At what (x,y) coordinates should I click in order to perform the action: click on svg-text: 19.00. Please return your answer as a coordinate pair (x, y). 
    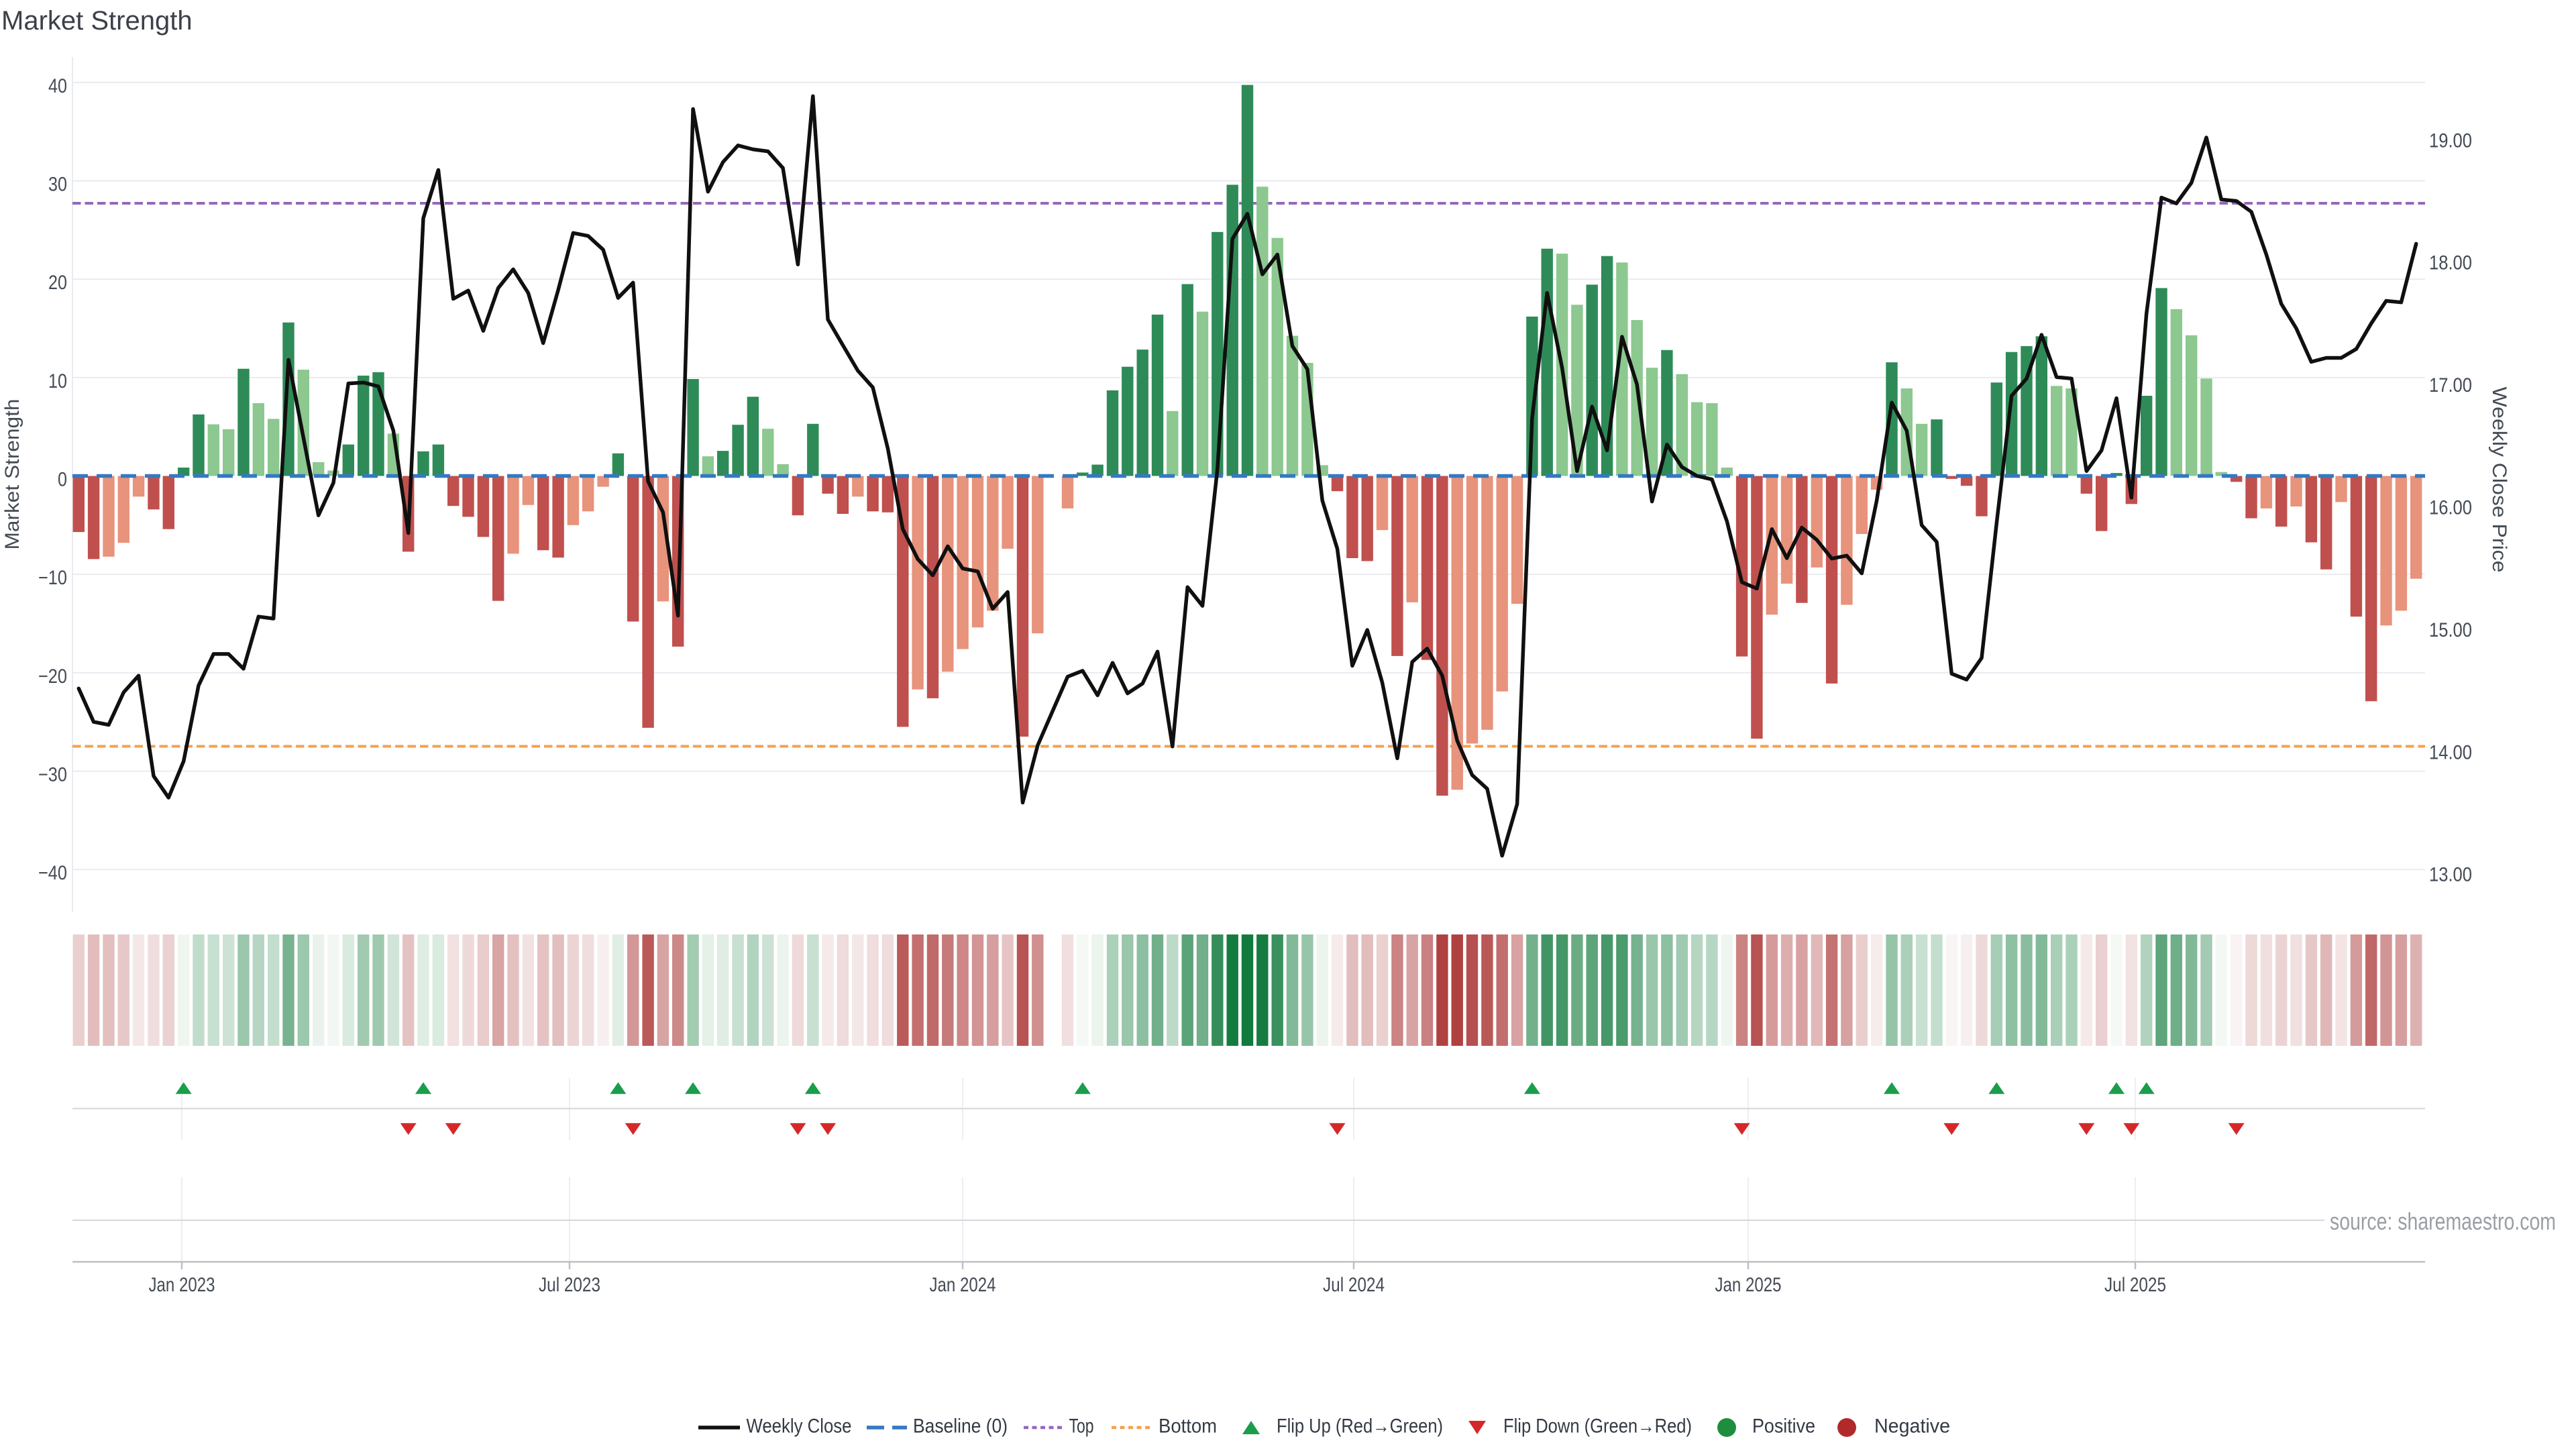
    Looking at the image, I should click on (2450, 140).